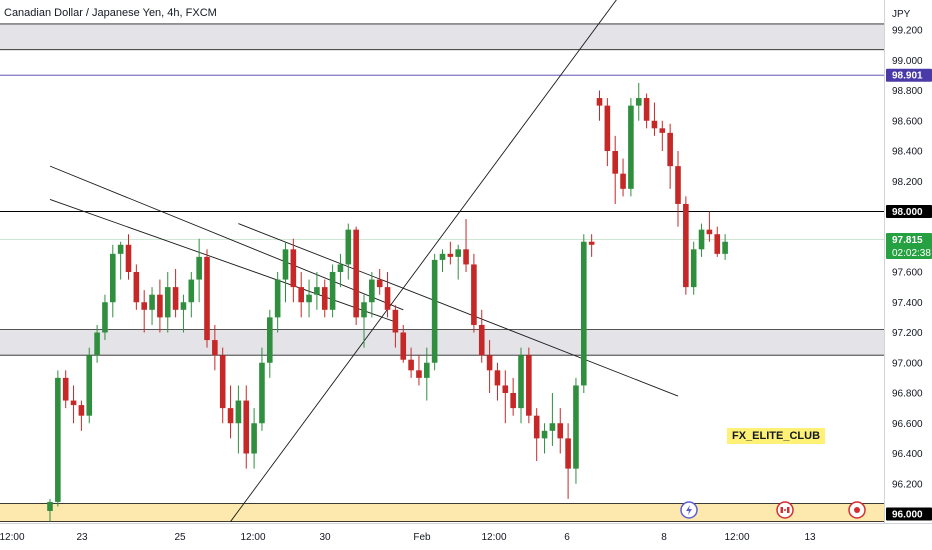 Image resolution: width=932 pixels, height=550 pixels. I want to click on y-tick-14: 96.400, so click(907, 454).